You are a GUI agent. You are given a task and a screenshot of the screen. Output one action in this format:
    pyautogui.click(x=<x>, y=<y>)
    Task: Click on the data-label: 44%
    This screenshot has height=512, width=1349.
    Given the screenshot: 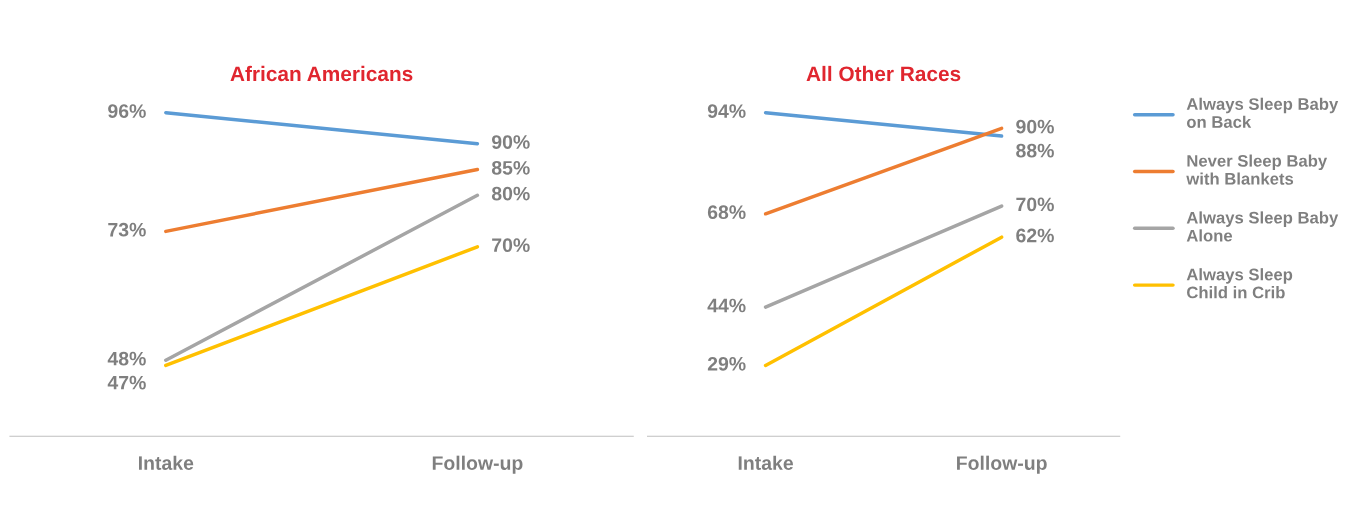 What is the action you would take?
    pyautogui.click(x=726, y=305)
    